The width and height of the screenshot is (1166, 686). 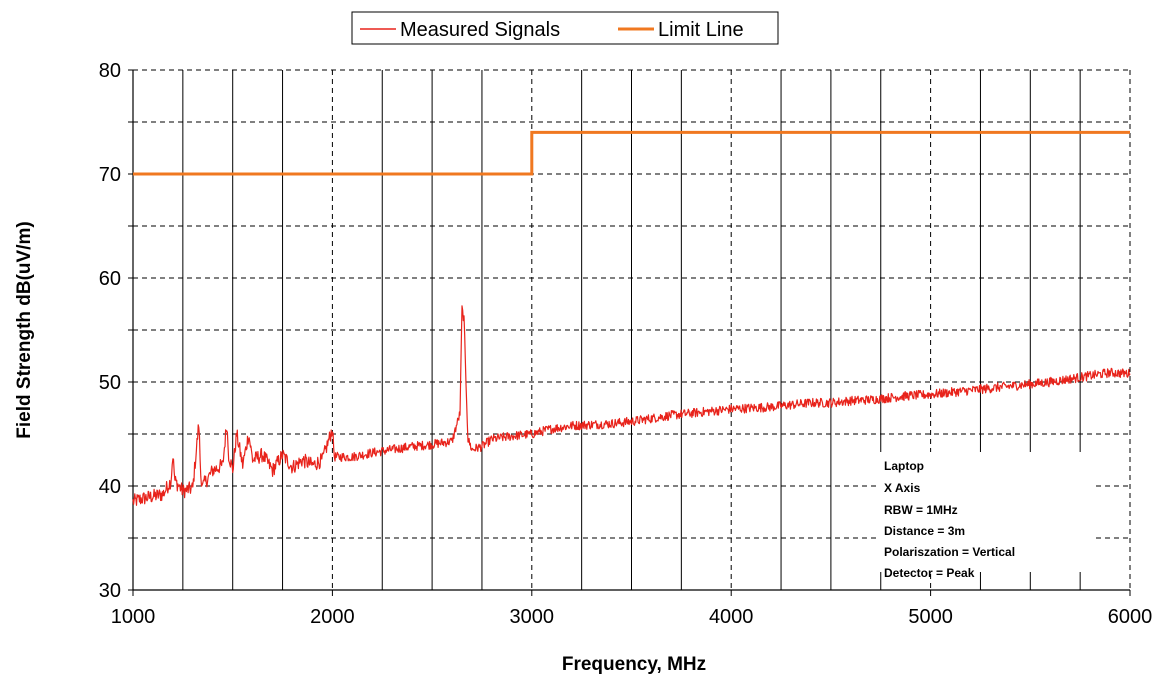 What do you see at coordinates (986, 512) in the screenshot?
I see `annotation-background` at bounding box center [986, 512].